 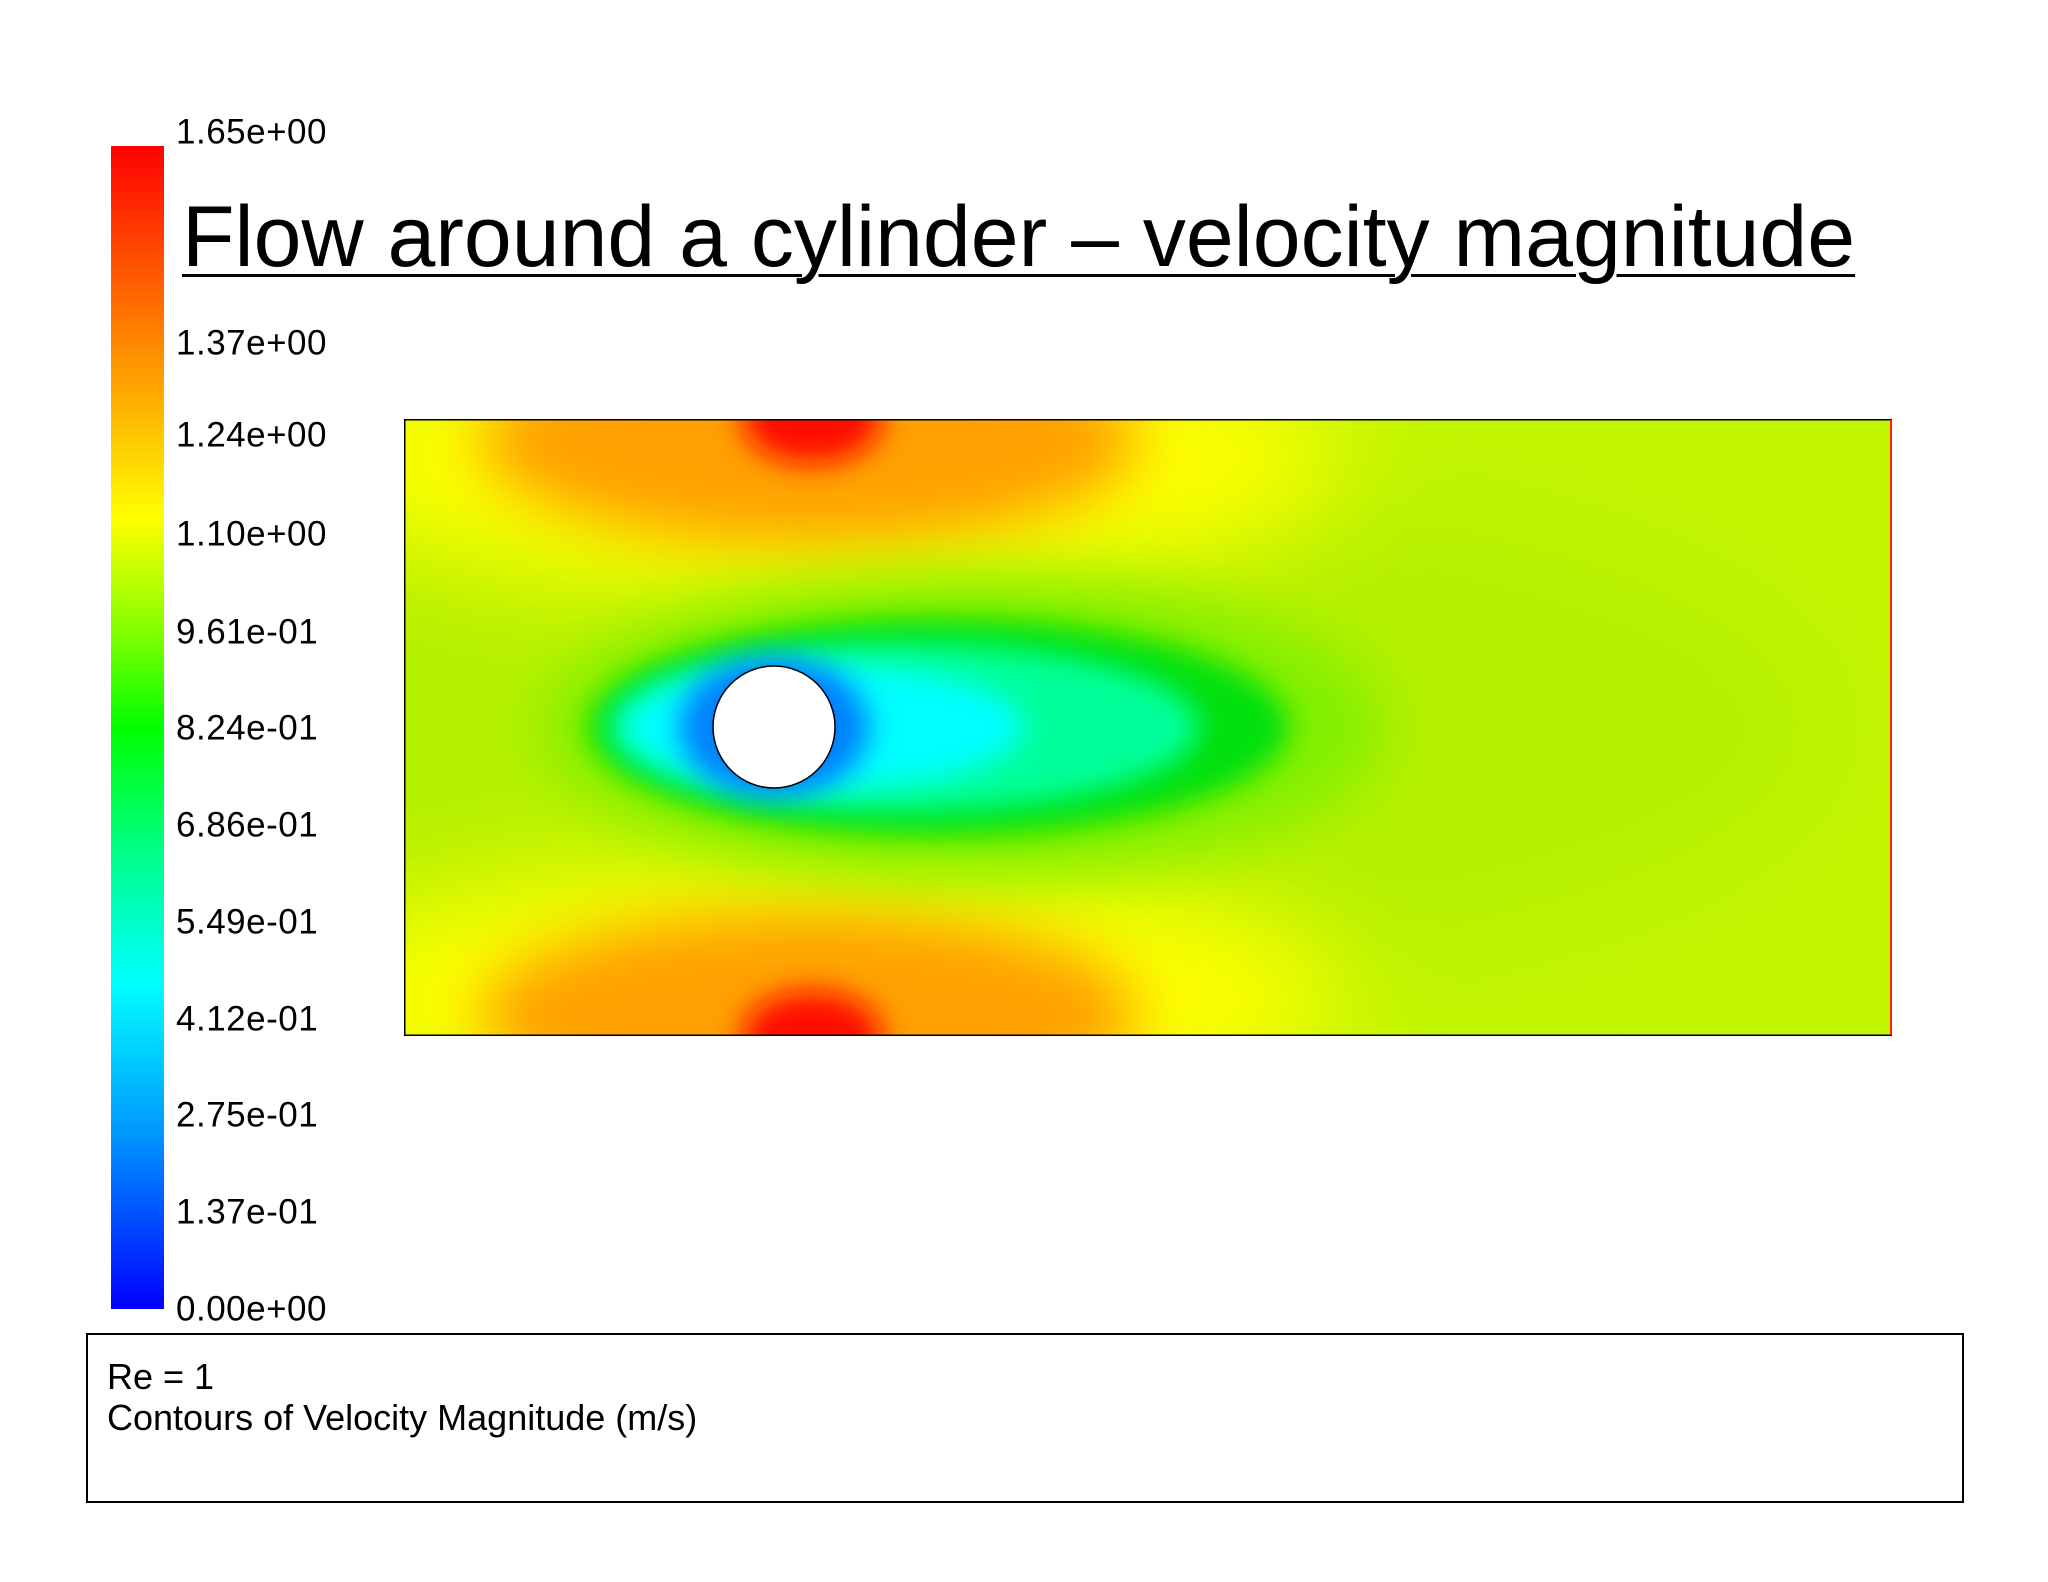 What do you see at coordinates (251, 343) in the screenshot?
I see `colorbar-tick-label: 1.37e+00` at bounding box center [251, 343].